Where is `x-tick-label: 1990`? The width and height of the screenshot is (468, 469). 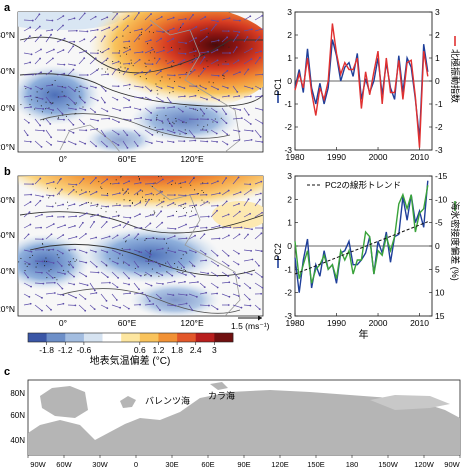 x-tick-label: 1990 is located at coordinates (336, 323).